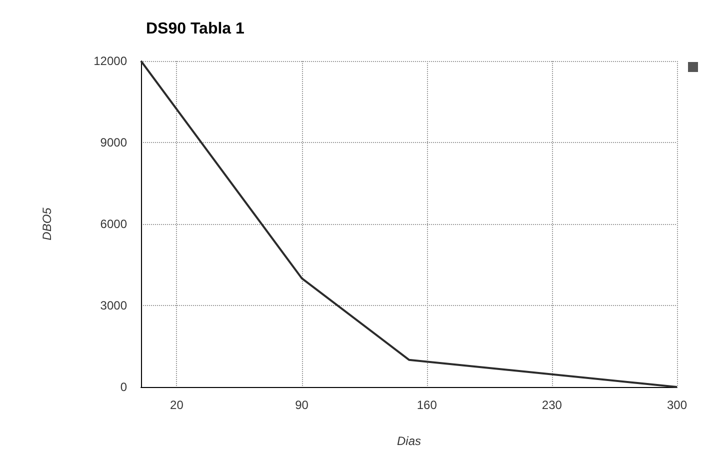 This screenshot has width=710, height=458. What do you see at coordinates (552, 405) in the screenshot?
I see `x-tick-label: 230` at bounding box center [552, 405].